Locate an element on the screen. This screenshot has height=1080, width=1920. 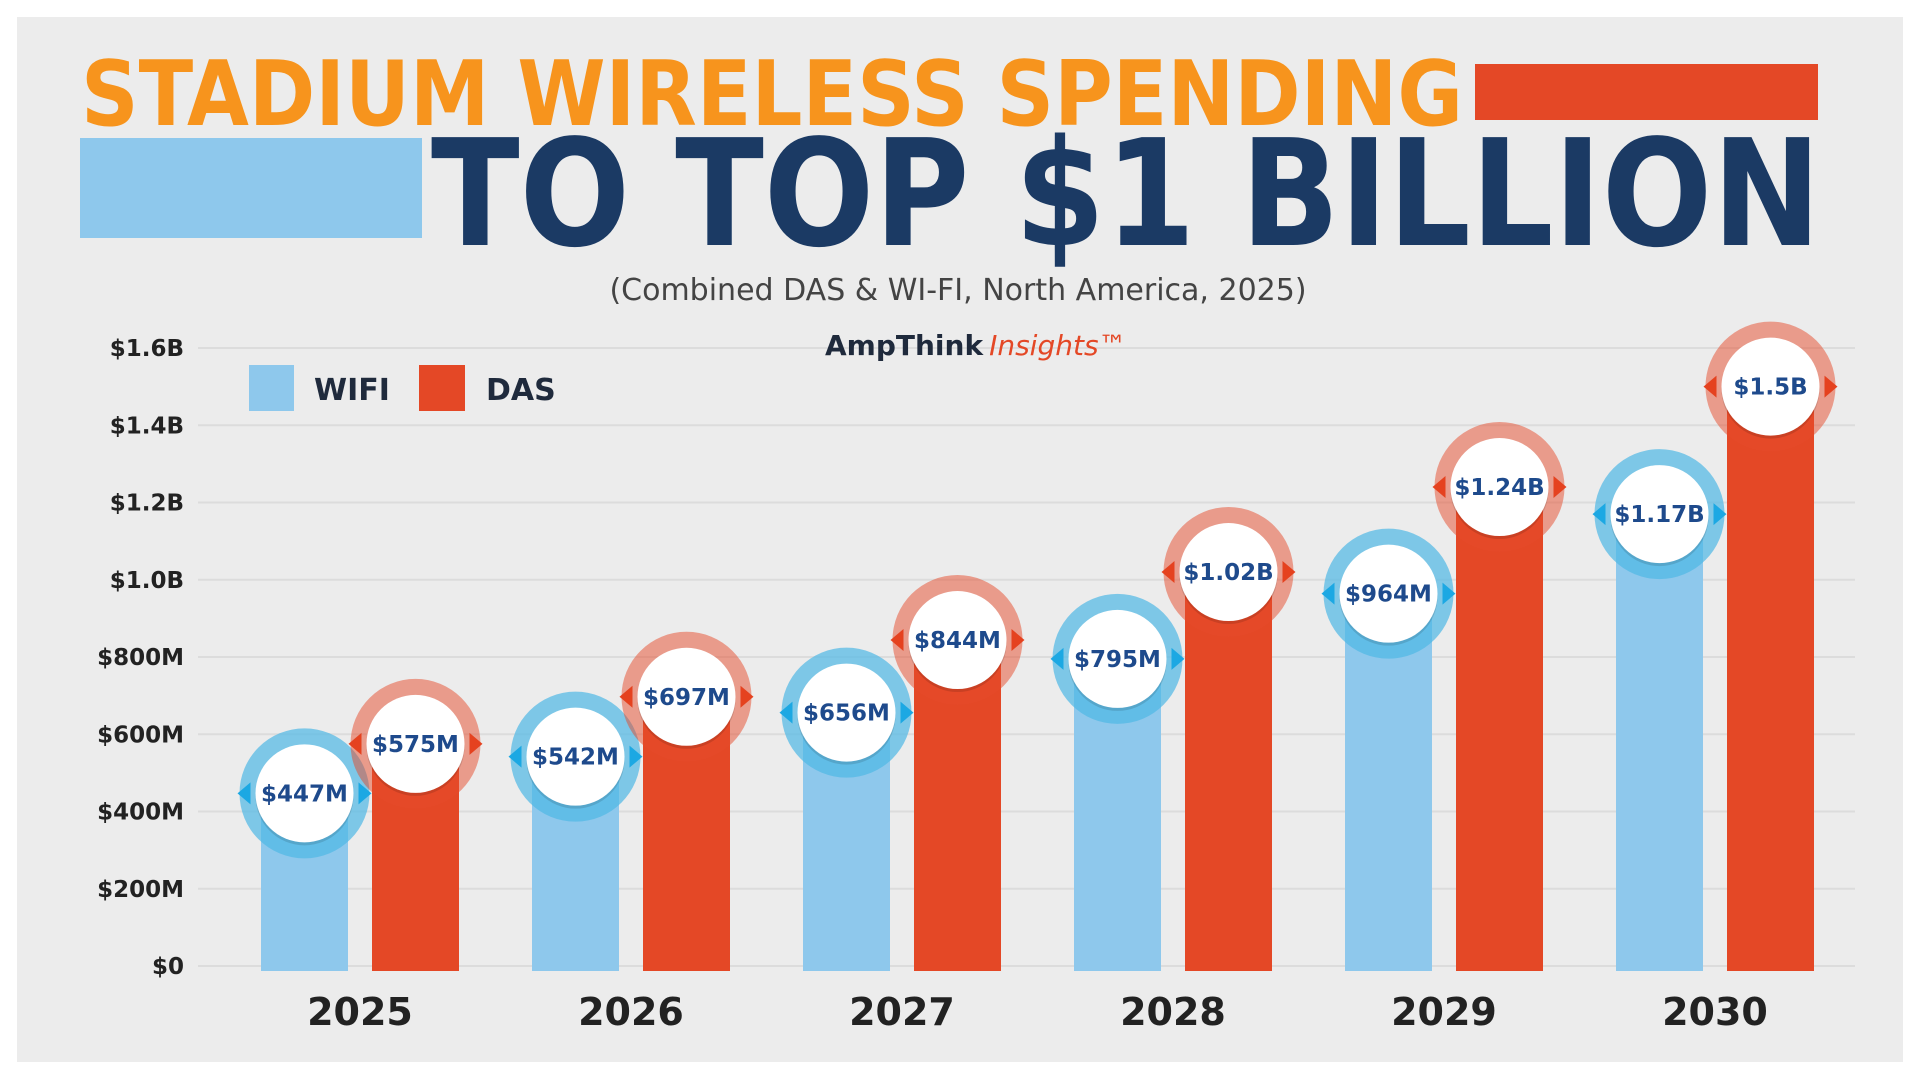
data-marker-das-2030: $1.5B is located at coordinates (1770, 386).